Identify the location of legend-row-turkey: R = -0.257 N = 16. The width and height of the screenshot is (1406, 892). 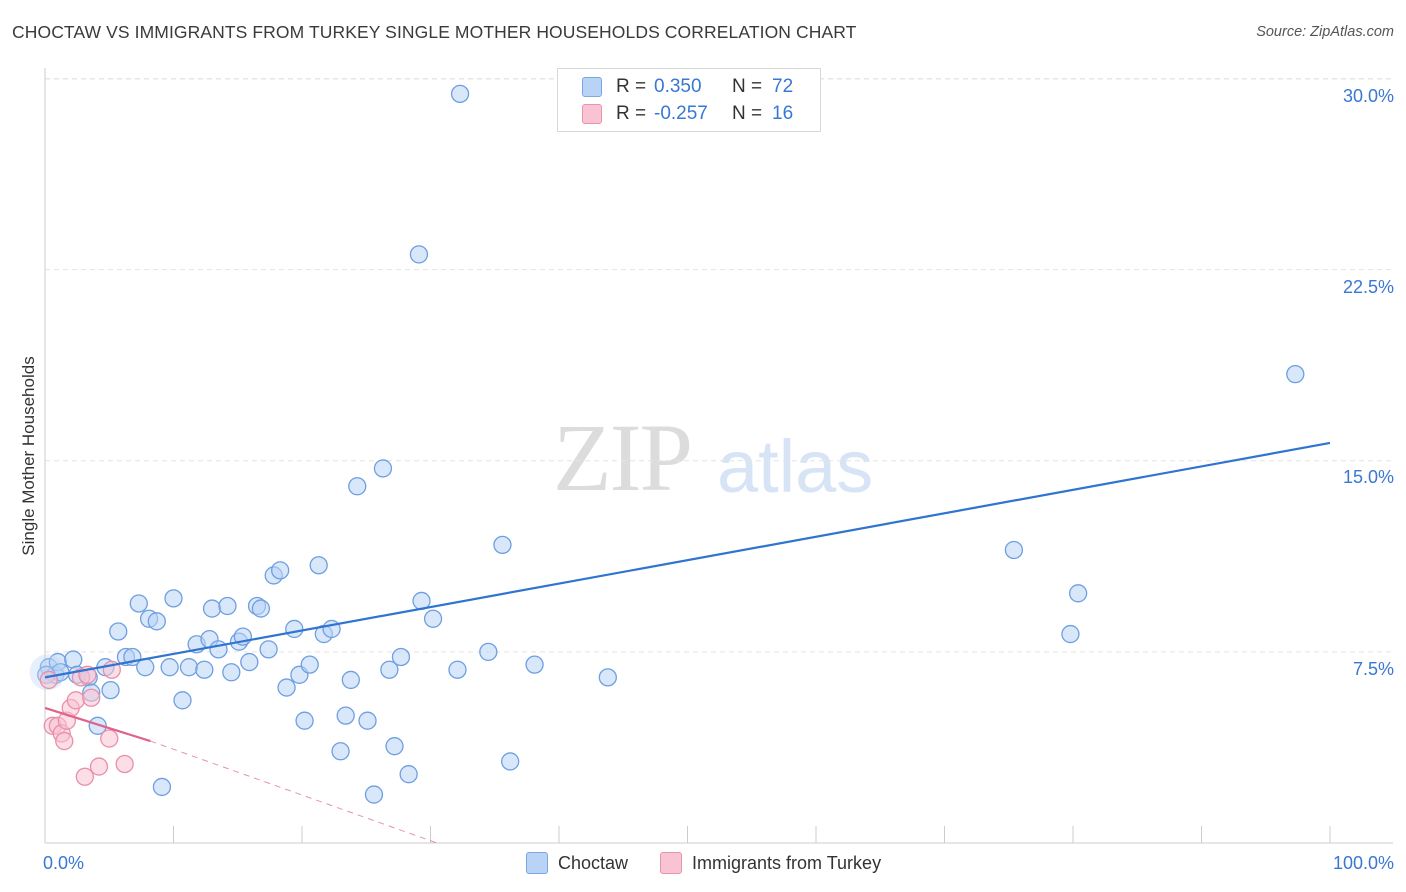
(697, 114).